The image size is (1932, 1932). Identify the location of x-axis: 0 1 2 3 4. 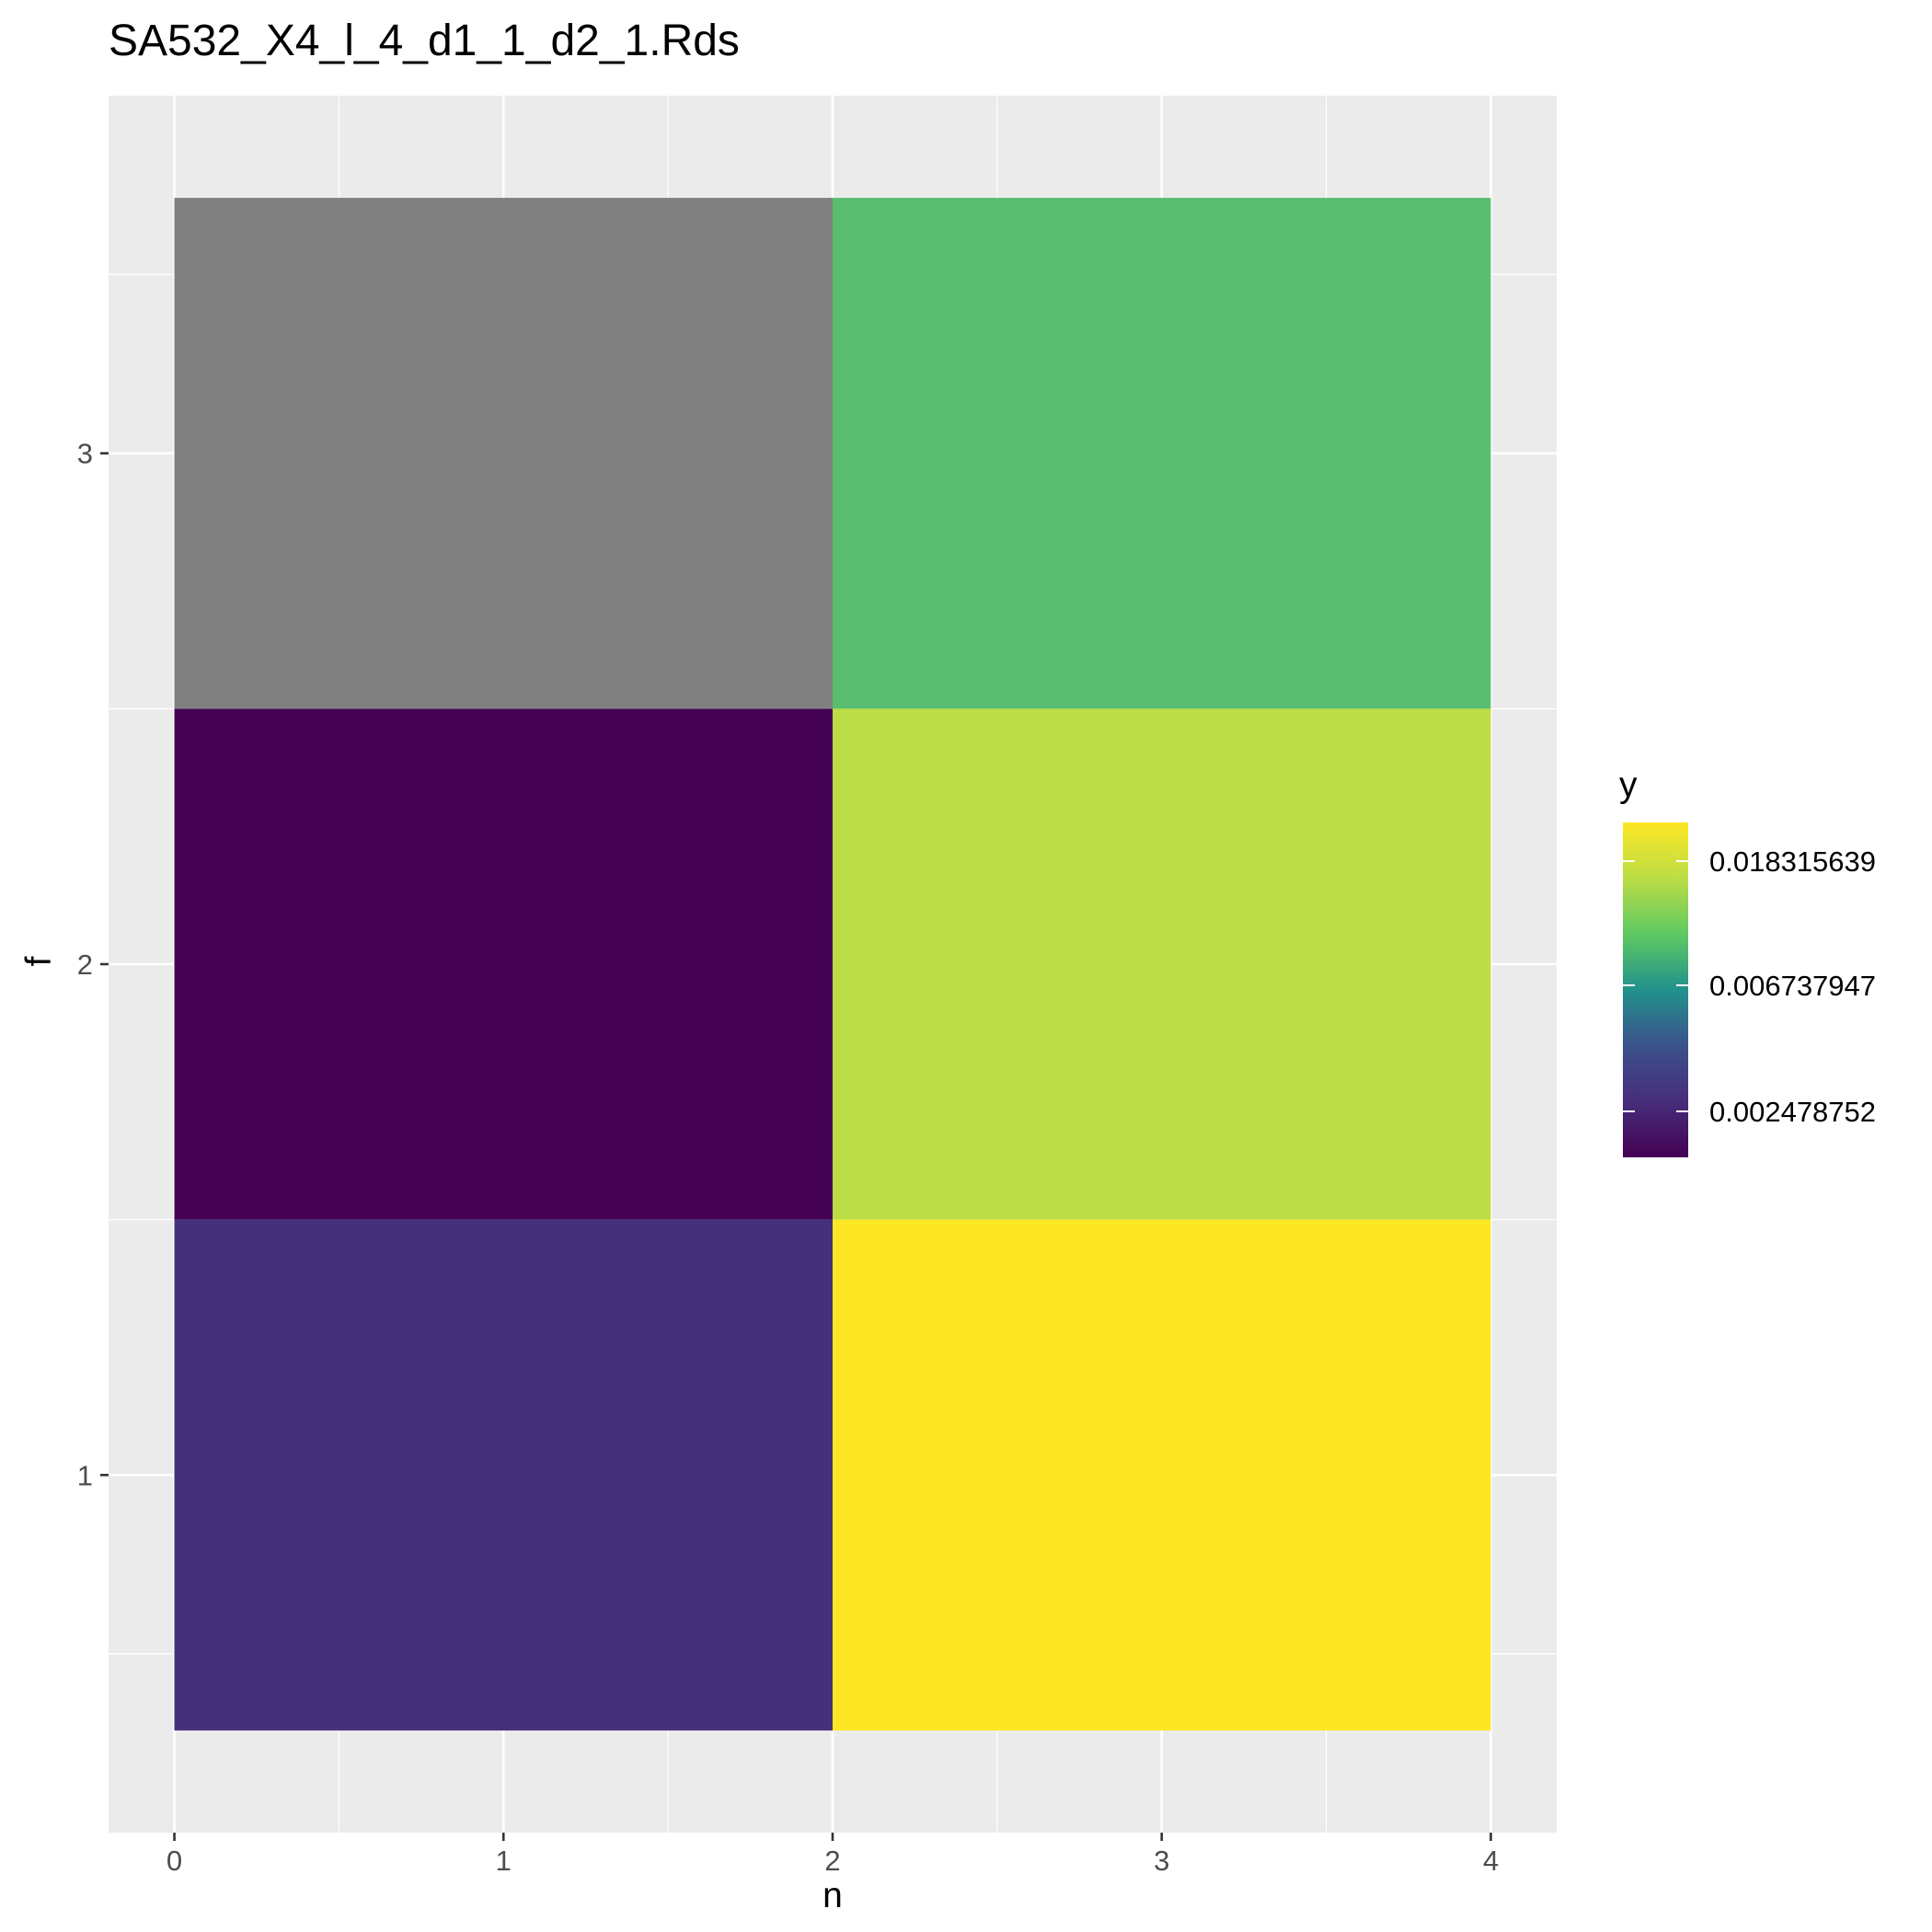
(833, 1855).